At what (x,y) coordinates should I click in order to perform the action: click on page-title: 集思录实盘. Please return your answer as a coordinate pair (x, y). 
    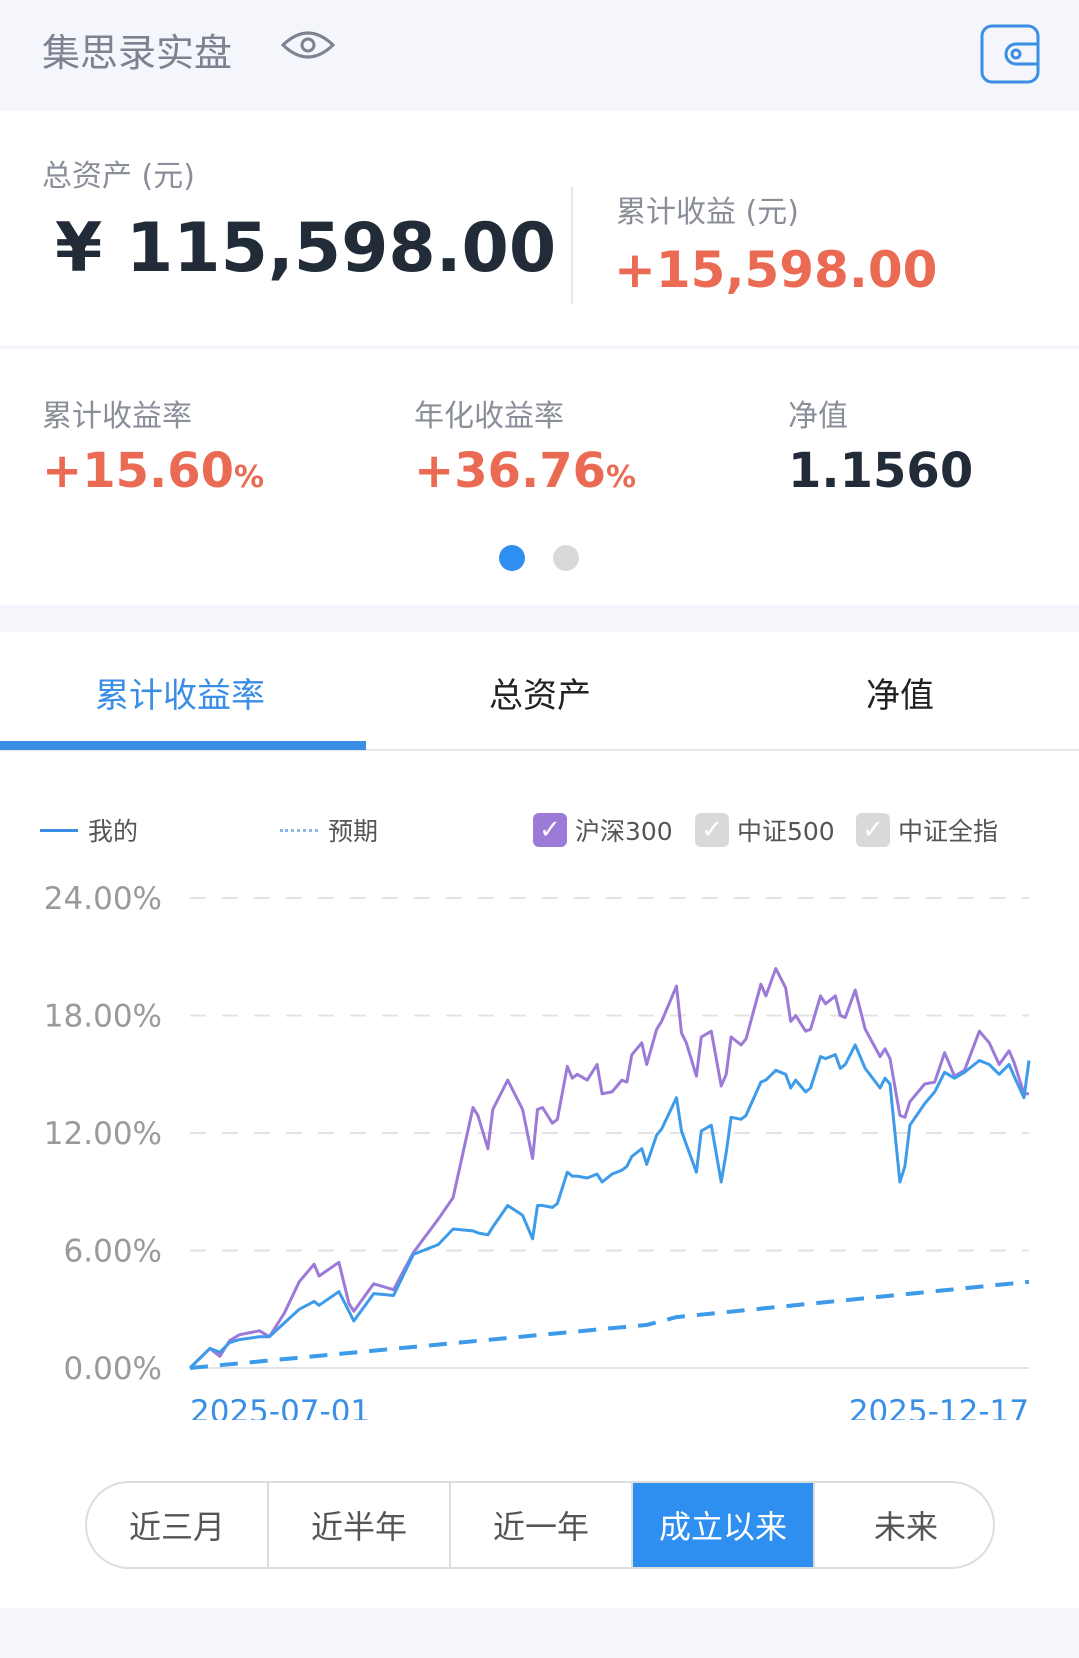
    Looking at the image, I should click on (137, 53).